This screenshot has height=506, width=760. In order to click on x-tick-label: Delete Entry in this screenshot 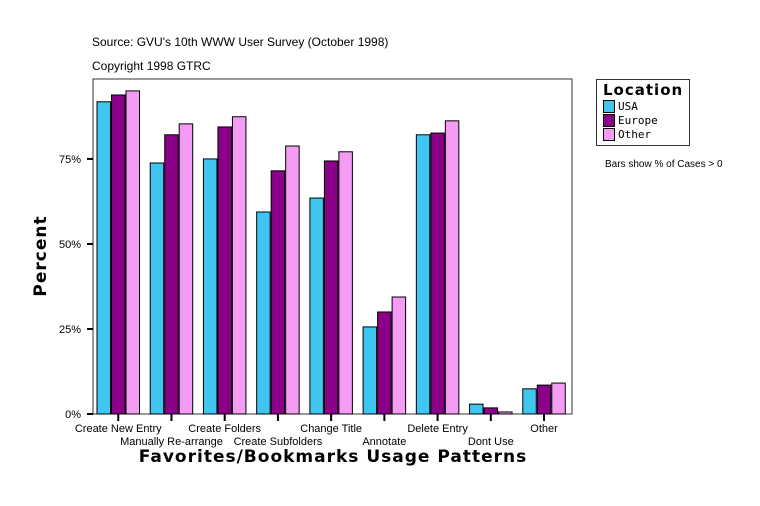, I will do `click(437, 429)`.